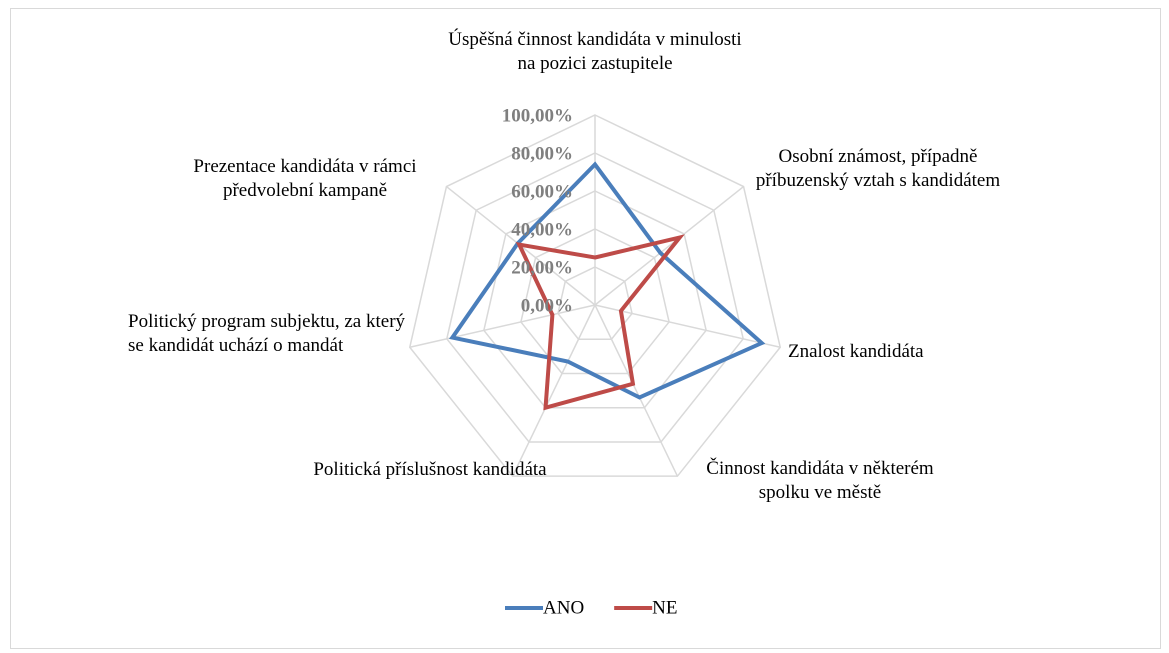 The width and height of the screenshot is (1169, 653). What do you see at coordinates (542, 191) in the screenshot?
I see `tick-label: 60,00%` at bounding box center [542, 191].